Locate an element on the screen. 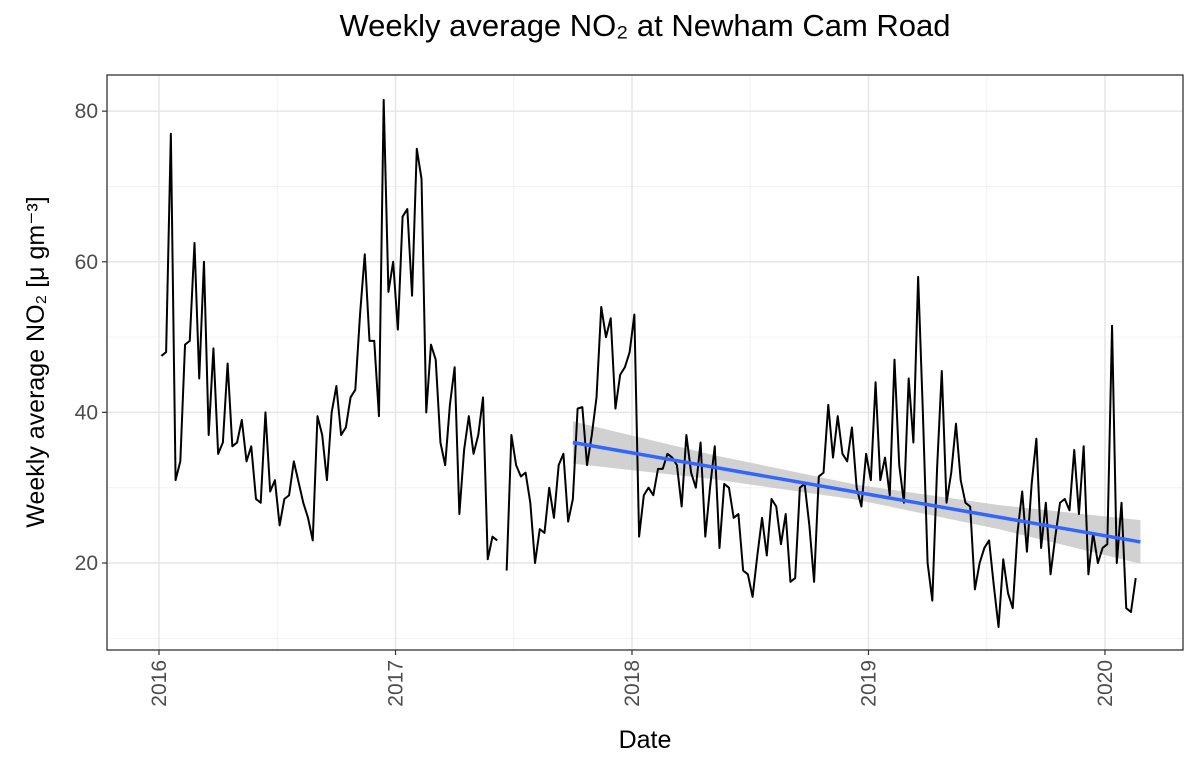 The image size is (1184, 758). y-tick-label: 80 is located at coordinates (86, 111).